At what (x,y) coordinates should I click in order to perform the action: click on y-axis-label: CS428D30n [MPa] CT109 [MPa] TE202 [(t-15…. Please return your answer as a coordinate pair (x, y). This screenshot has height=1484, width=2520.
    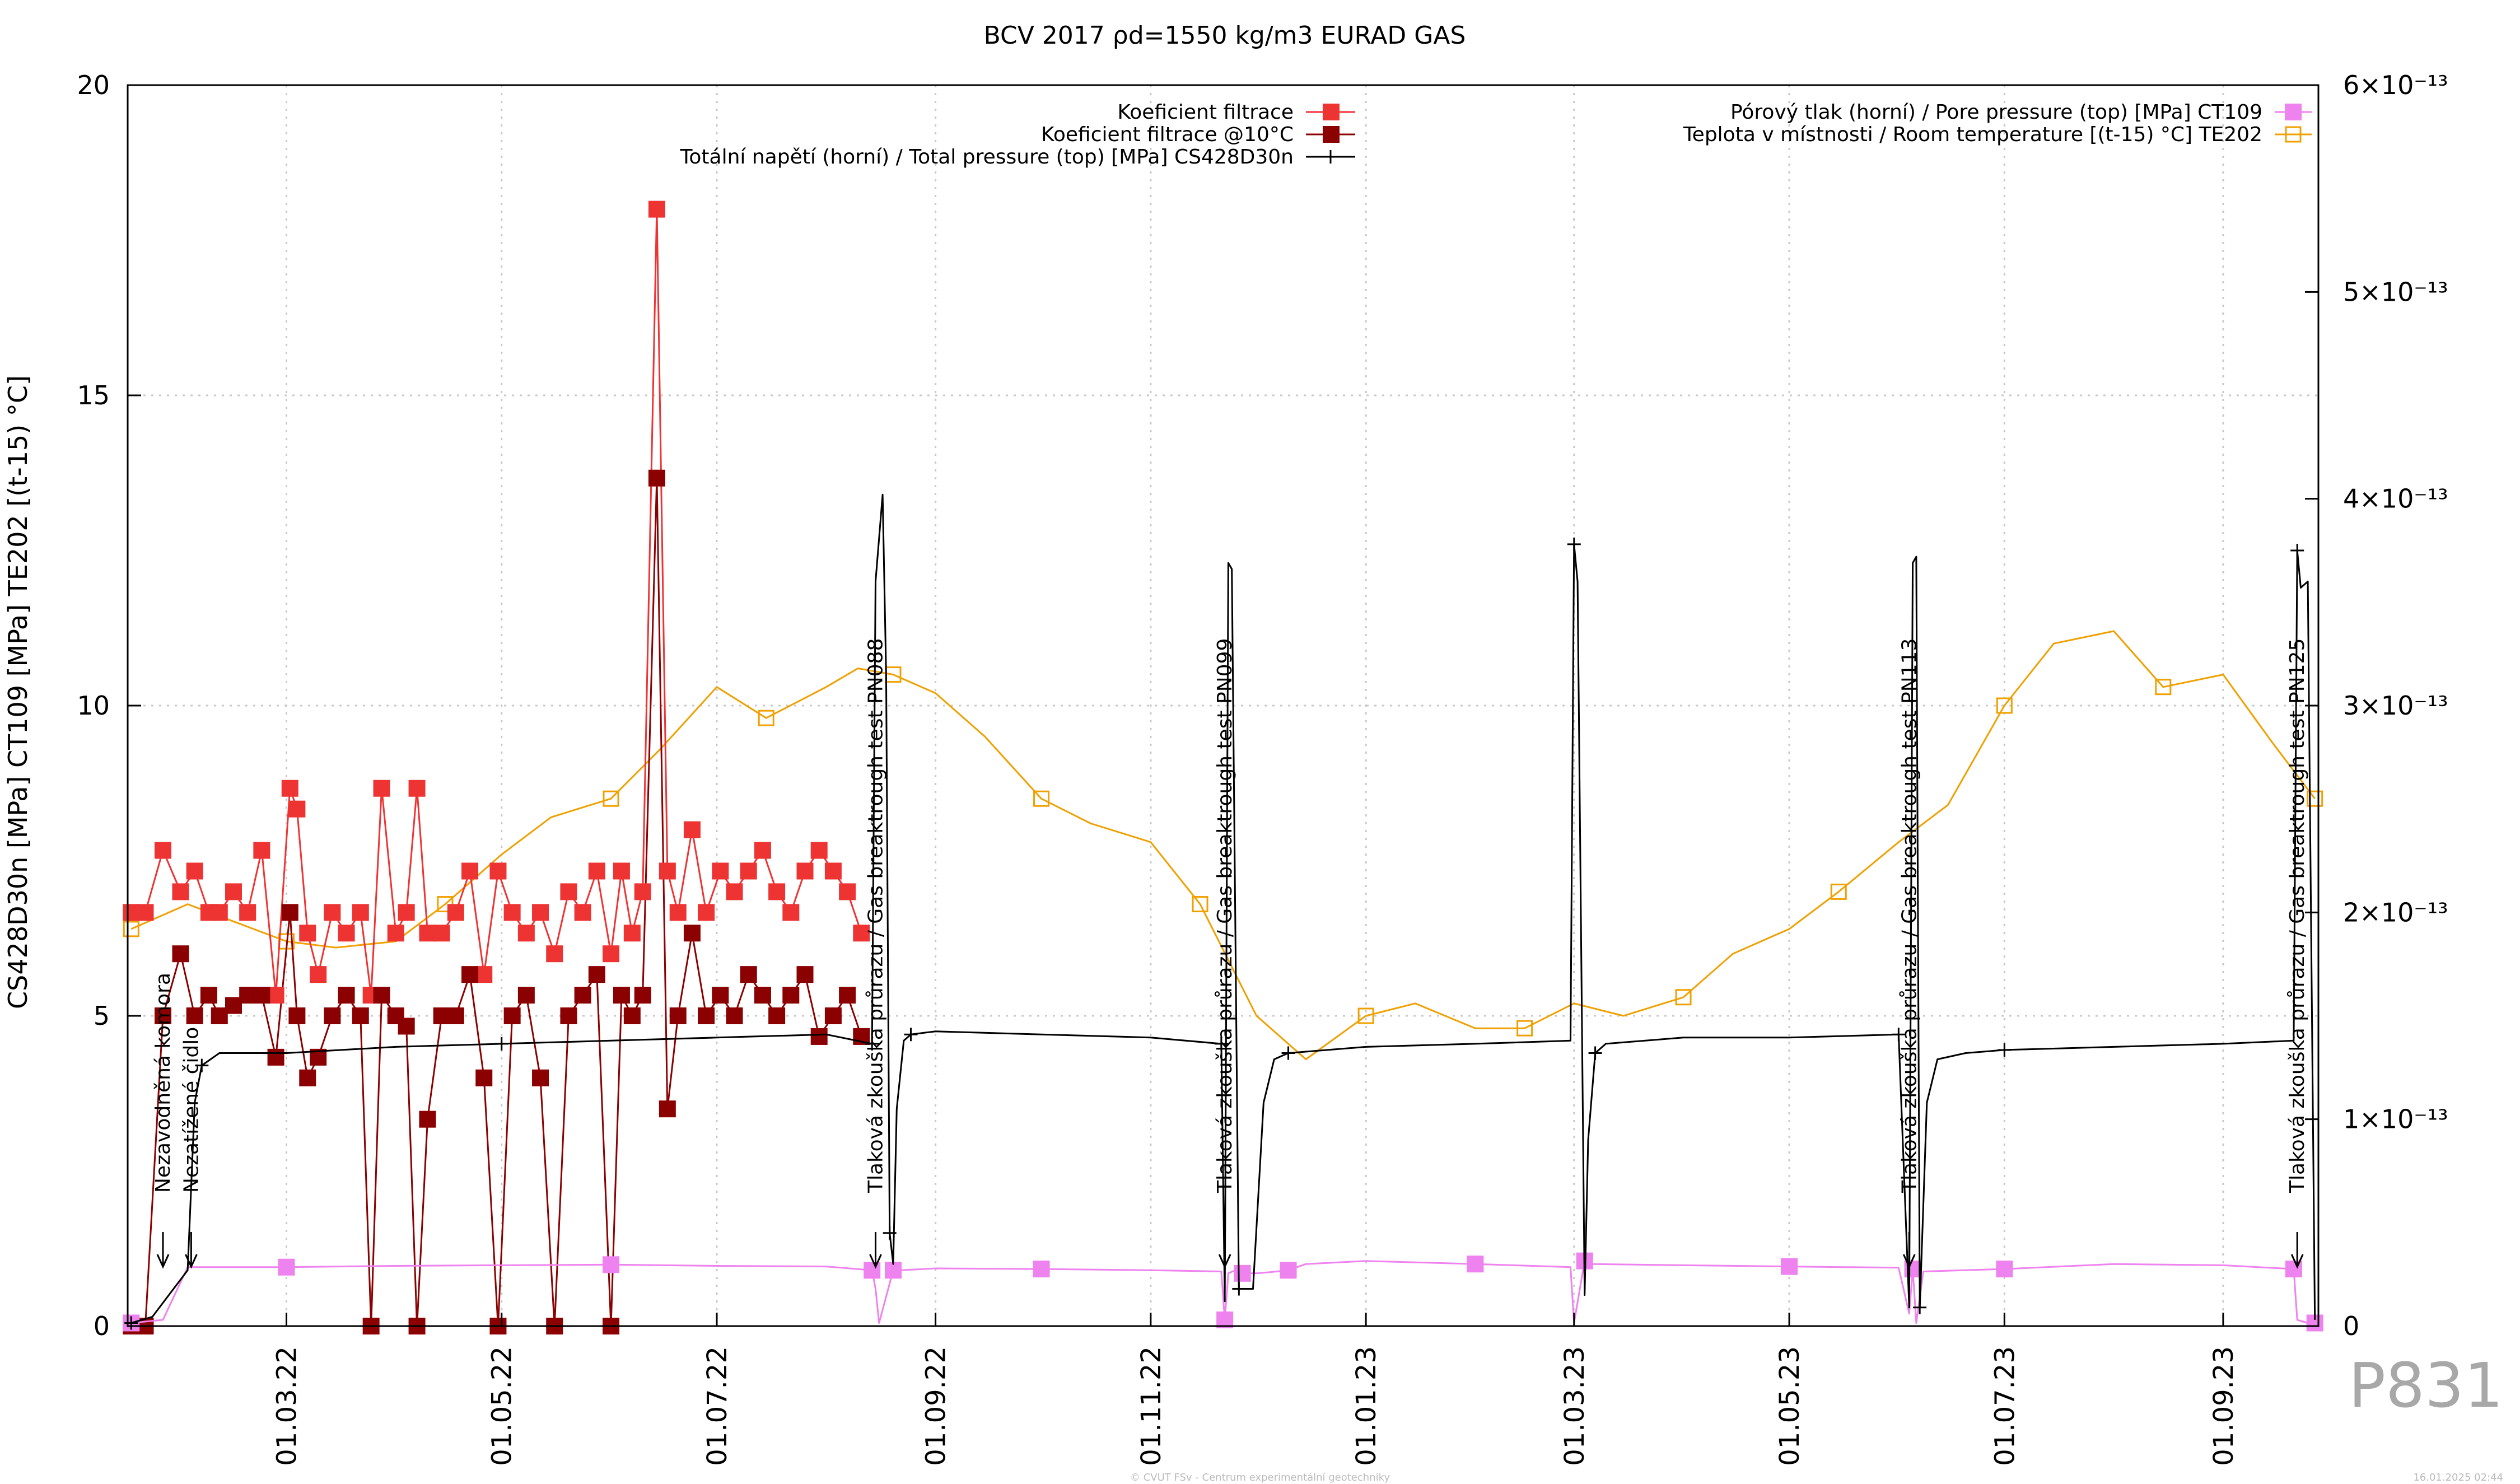
    Looking at the image, I should click on (18, 692).